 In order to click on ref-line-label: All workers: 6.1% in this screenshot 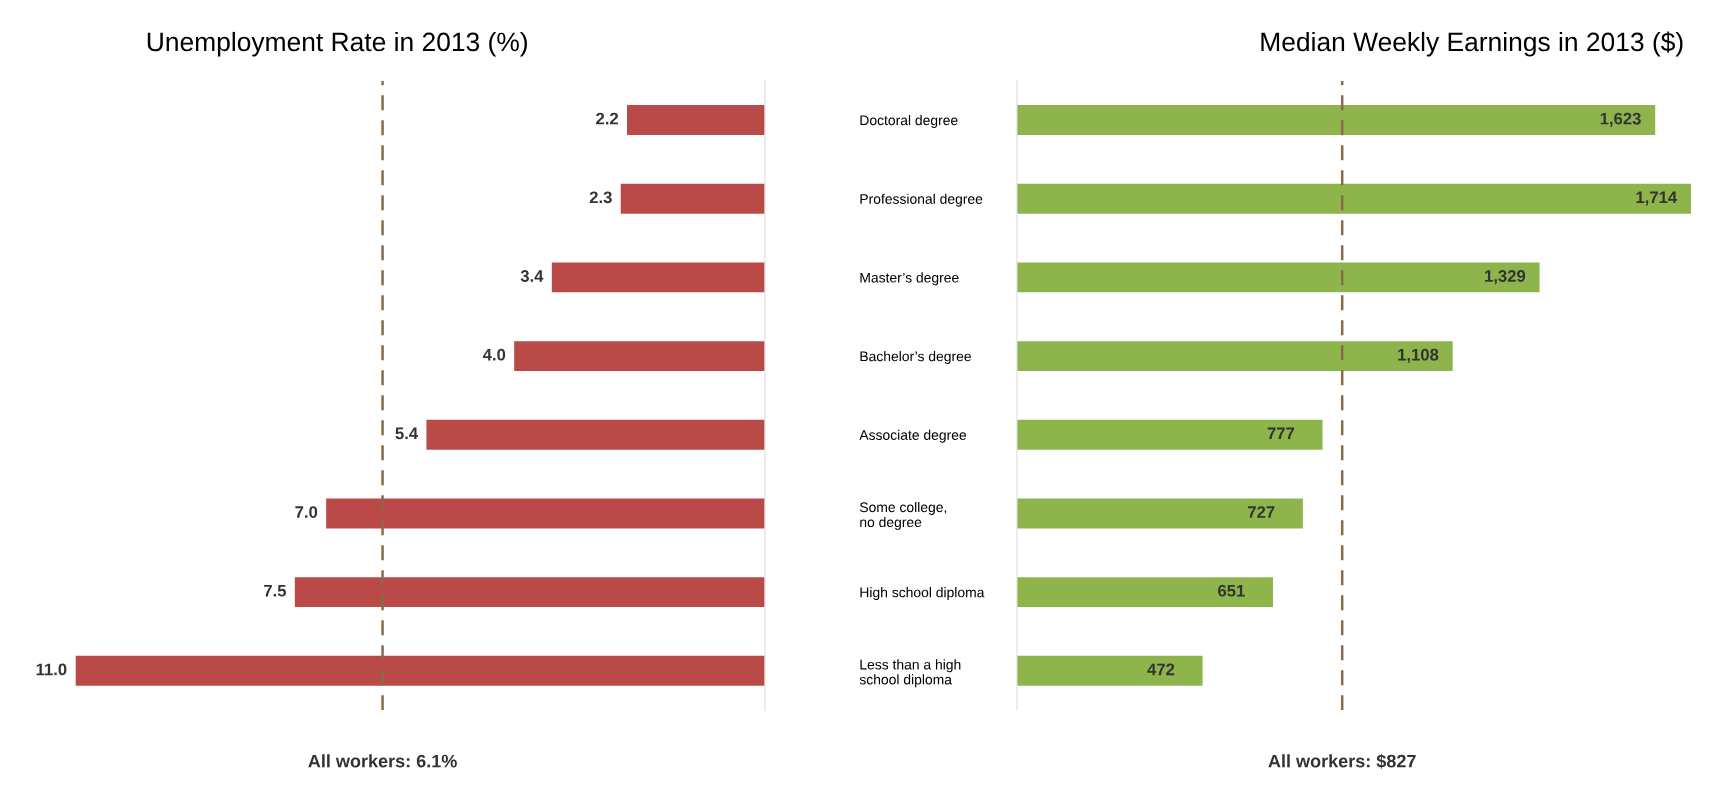, I will do `click(382, 761)`.